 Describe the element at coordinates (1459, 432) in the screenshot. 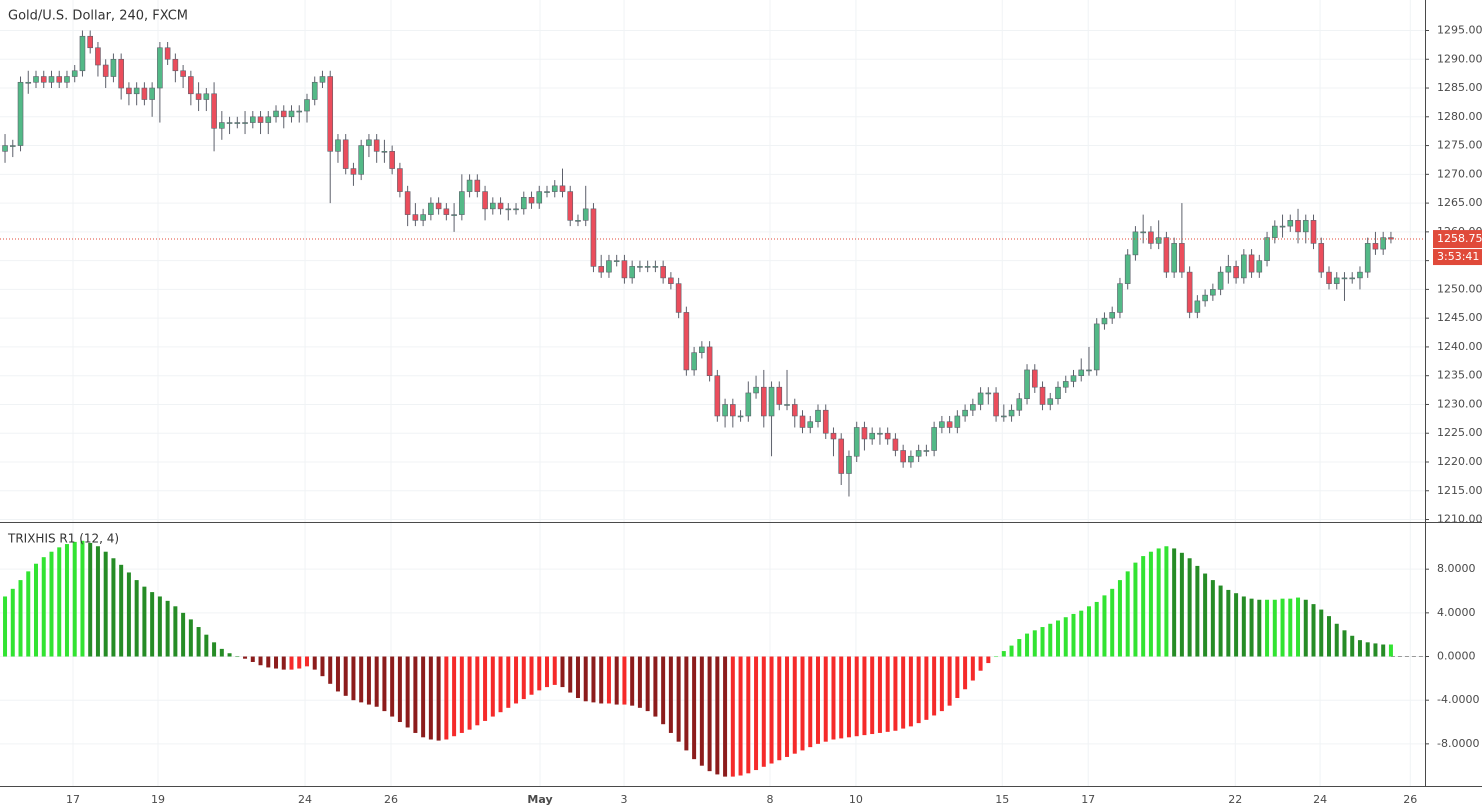

I see `y-tick-label: 1225.00` at that location.